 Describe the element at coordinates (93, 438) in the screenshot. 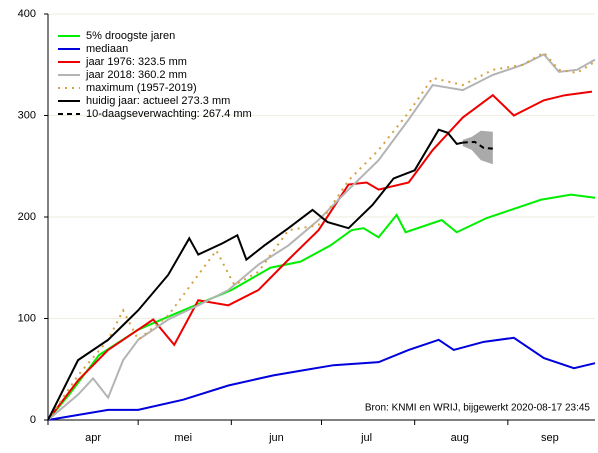

I see `x-tick-label: apr` at that location.